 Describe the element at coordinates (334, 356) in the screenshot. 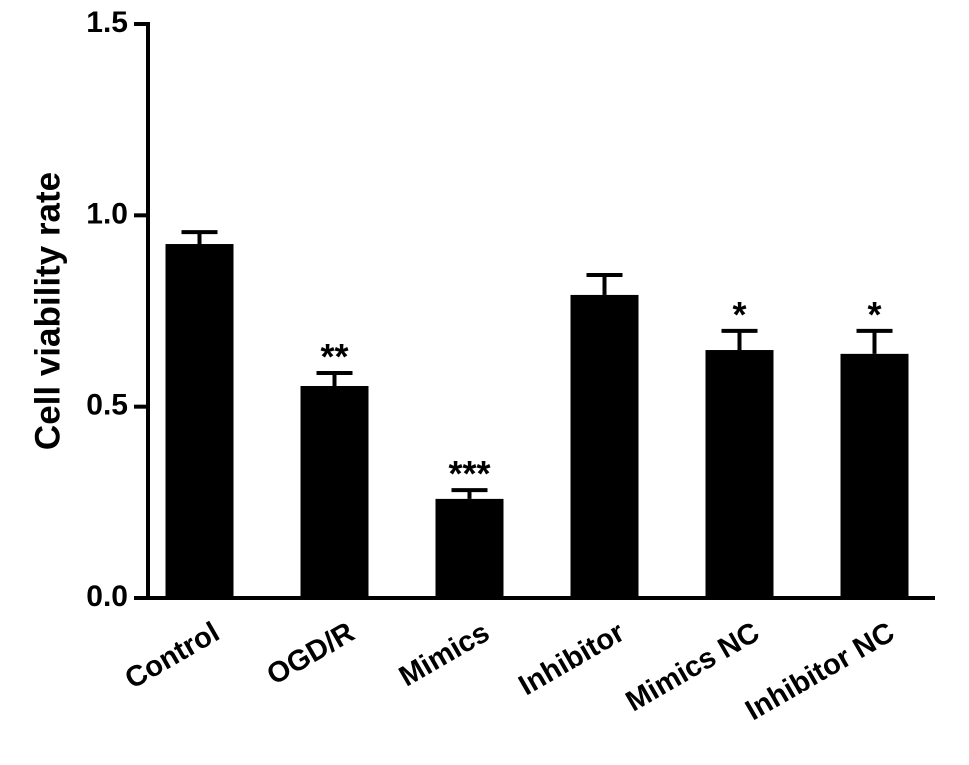

I see `significance: **` at that location.